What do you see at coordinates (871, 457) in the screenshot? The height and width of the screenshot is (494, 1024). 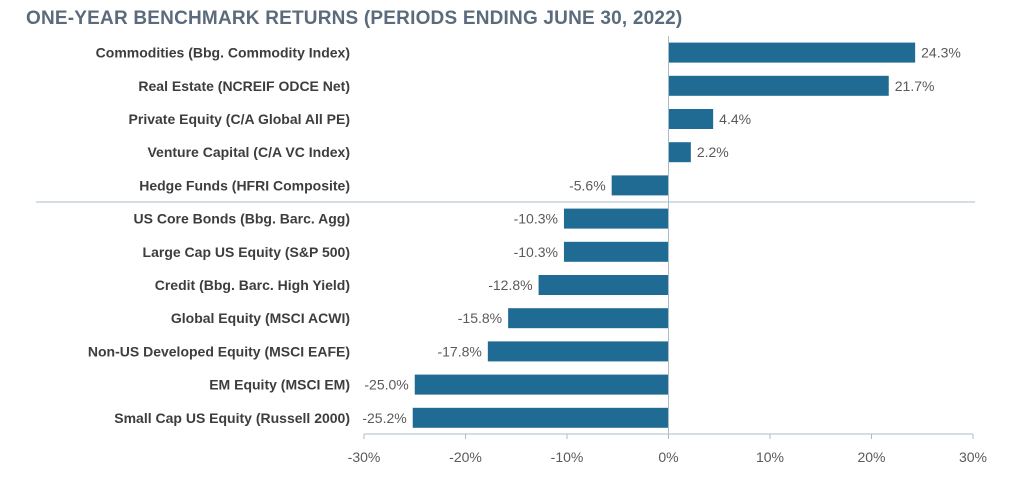 I see `x-tick-label: 20%` at bounding box center [871, 457].